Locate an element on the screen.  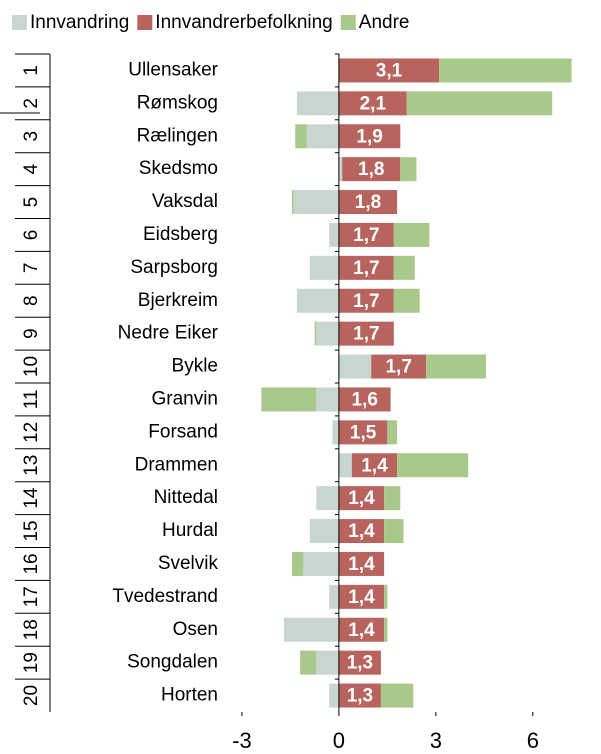
category-label: Tvedestrand is located at coordinates (165, 596).